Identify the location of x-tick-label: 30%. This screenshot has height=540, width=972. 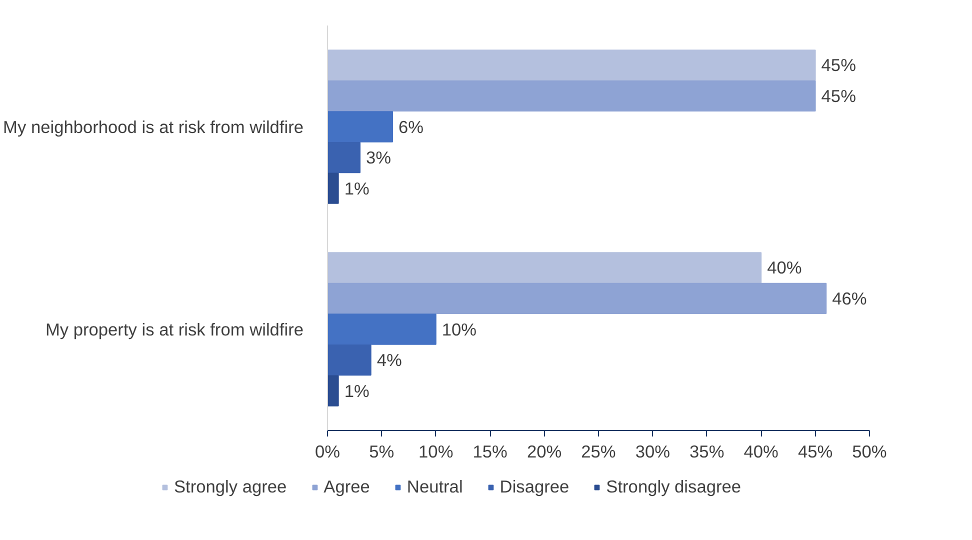
(652, 452).